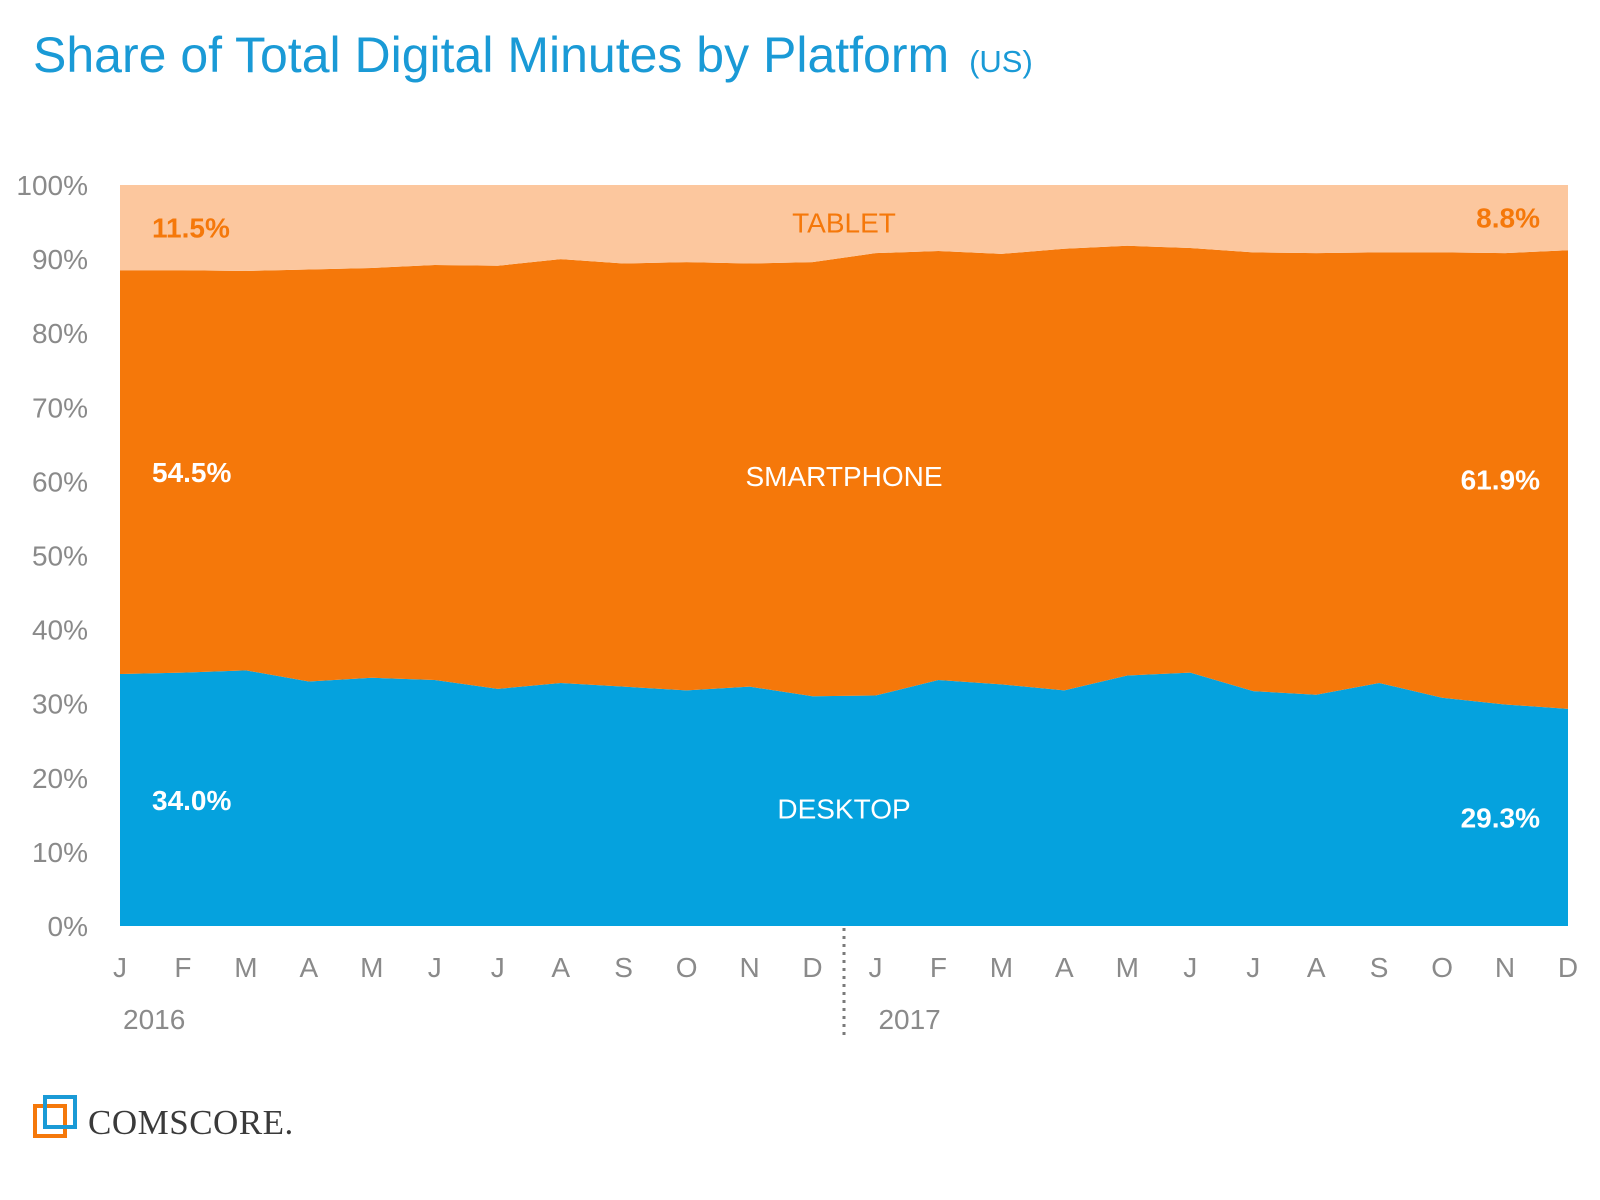 This screenshot has height=1200, width=1600. I want to click on y-tick-label: 10%, so click(60, 852).